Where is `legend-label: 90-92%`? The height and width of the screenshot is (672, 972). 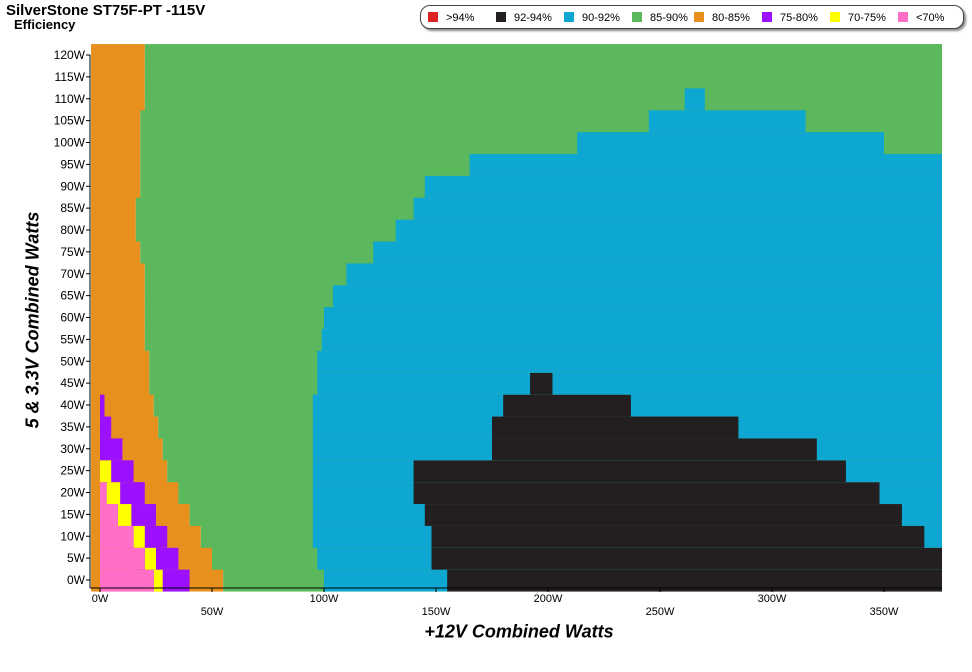 legend-label: 90-92% is located at coordinates (601, 18).